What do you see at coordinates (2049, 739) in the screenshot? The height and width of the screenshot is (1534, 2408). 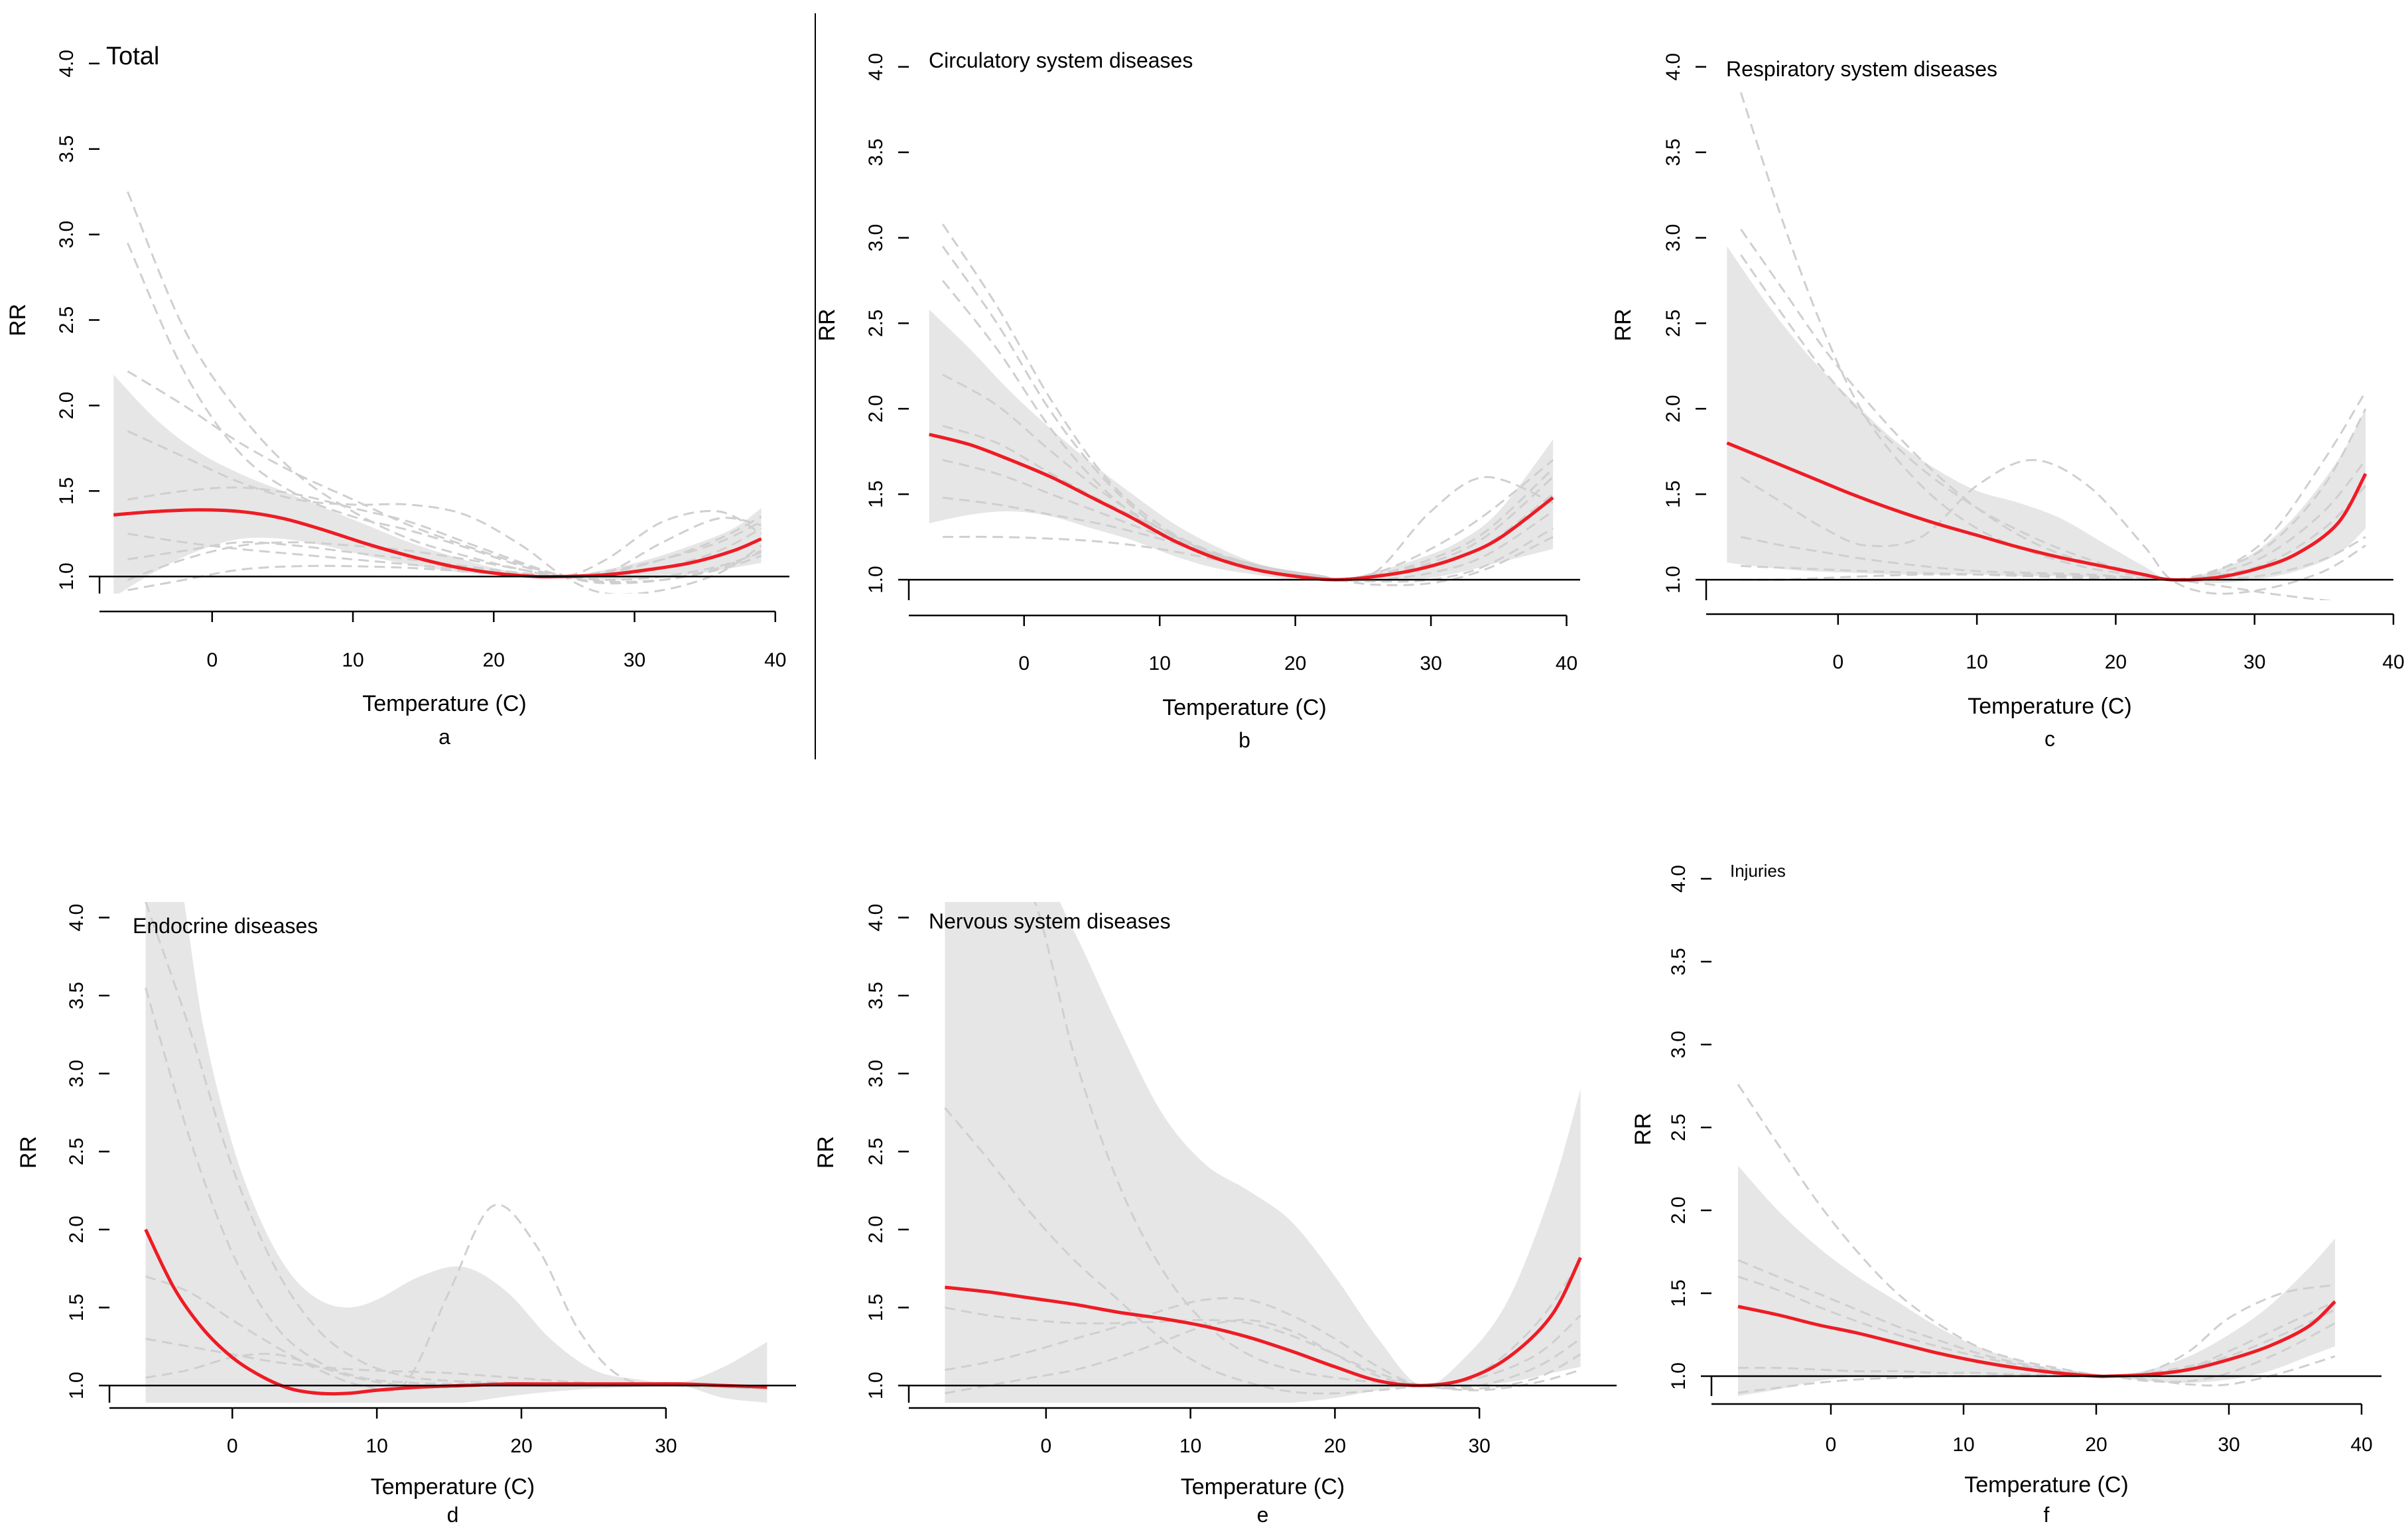 I see `panel-label: c` at bounding box center [2049, 739].